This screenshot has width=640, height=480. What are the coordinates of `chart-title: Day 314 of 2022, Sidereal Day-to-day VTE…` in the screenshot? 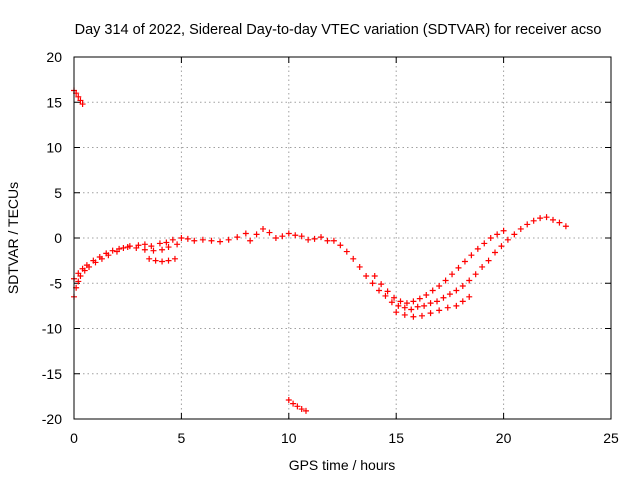 It's located at (338, 30).